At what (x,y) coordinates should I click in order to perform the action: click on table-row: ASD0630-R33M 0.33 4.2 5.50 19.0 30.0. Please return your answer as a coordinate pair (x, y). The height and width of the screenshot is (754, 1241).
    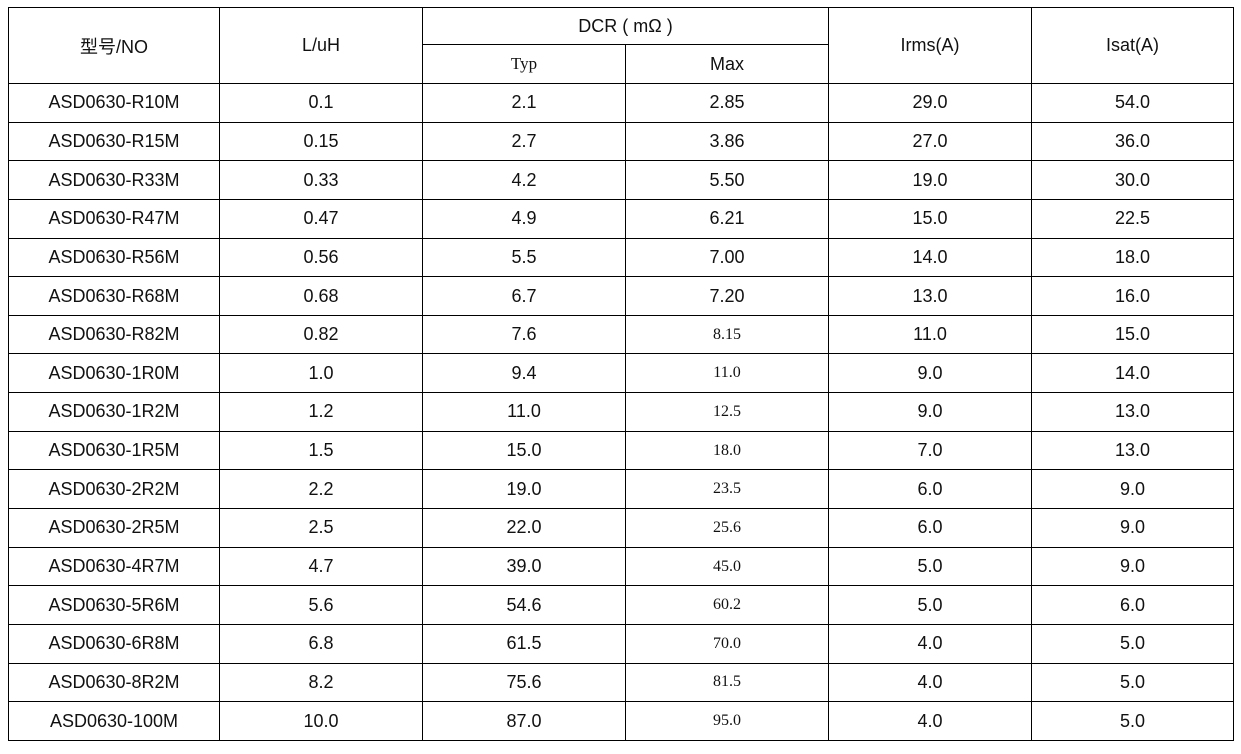
    Looking at the image, I should click on (621, 180).